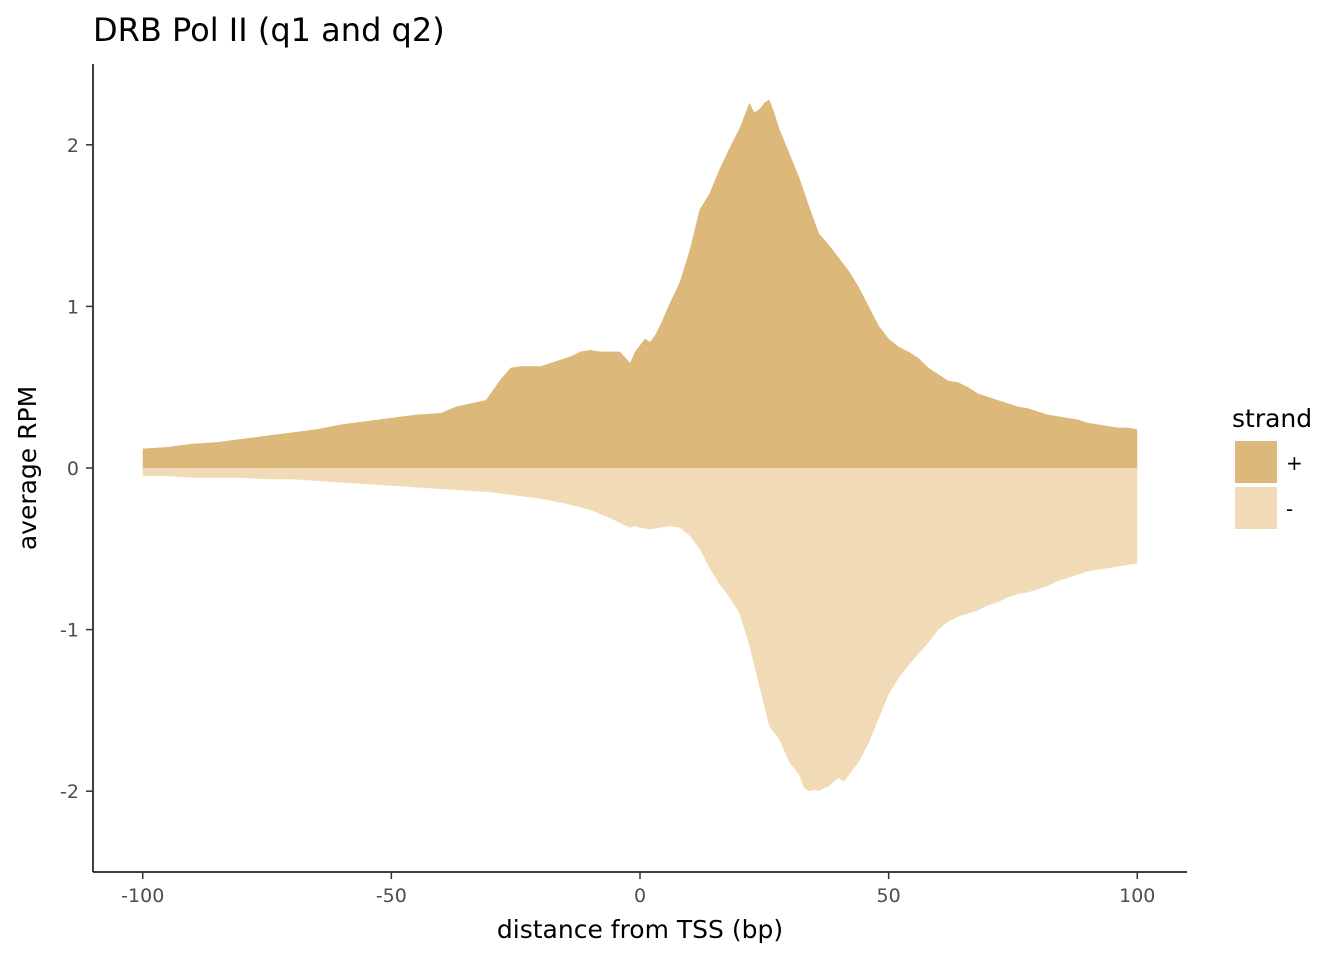 The width and height of the screenshot is (1344, 960). Describe the element at coordinates (640, 929) in the screenshot. I see `x-axis-title: distance from TSS (bp)` at that location.